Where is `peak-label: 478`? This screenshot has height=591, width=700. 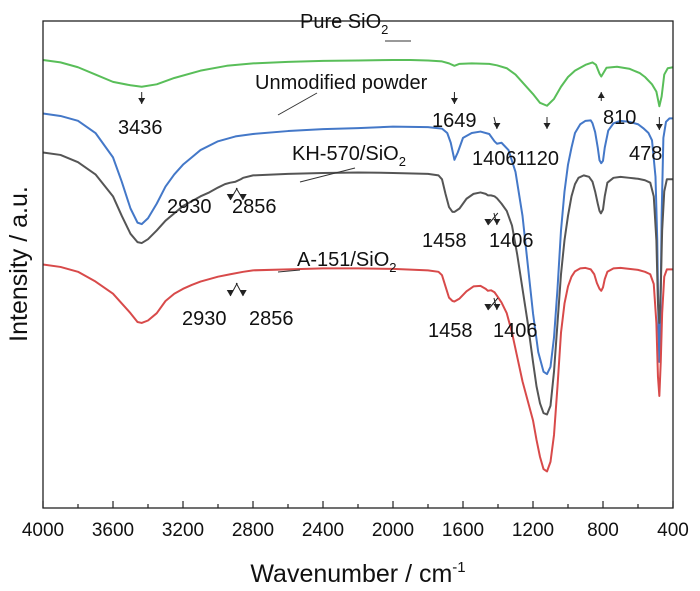 peak-label: 478 is located at coordinates (645, 154).